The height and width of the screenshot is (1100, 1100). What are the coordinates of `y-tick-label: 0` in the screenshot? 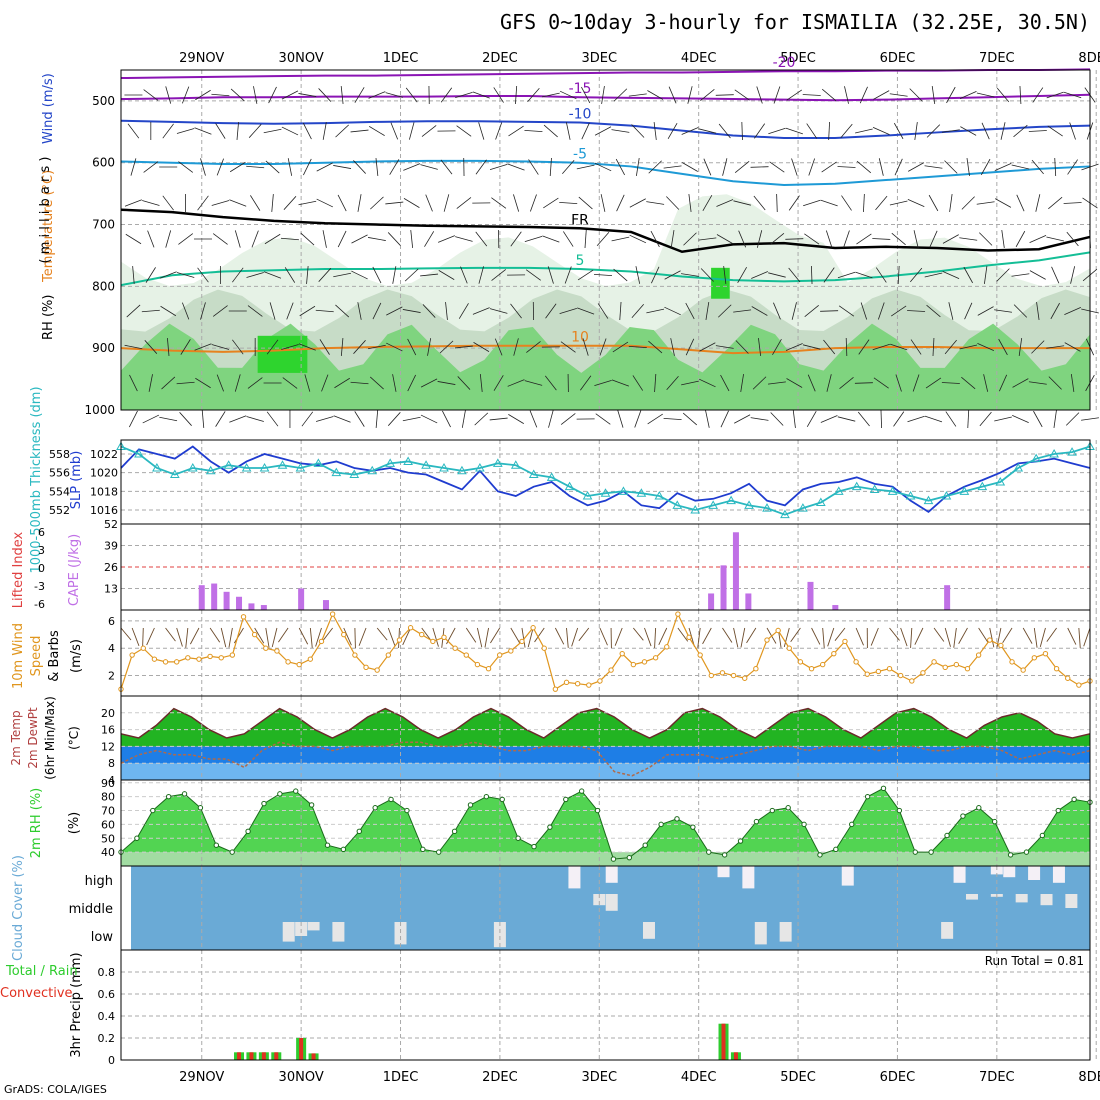 It's located at (111, 1060).